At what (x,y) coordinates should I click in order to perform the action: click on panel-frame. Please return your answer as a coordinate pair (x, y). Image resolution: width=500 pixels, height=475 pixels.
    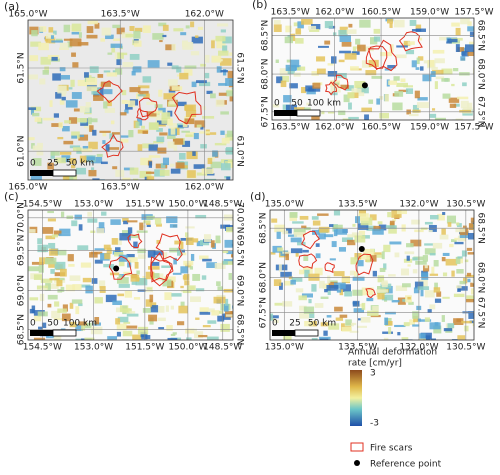
    Looking at the image, I should click on (130, 275).